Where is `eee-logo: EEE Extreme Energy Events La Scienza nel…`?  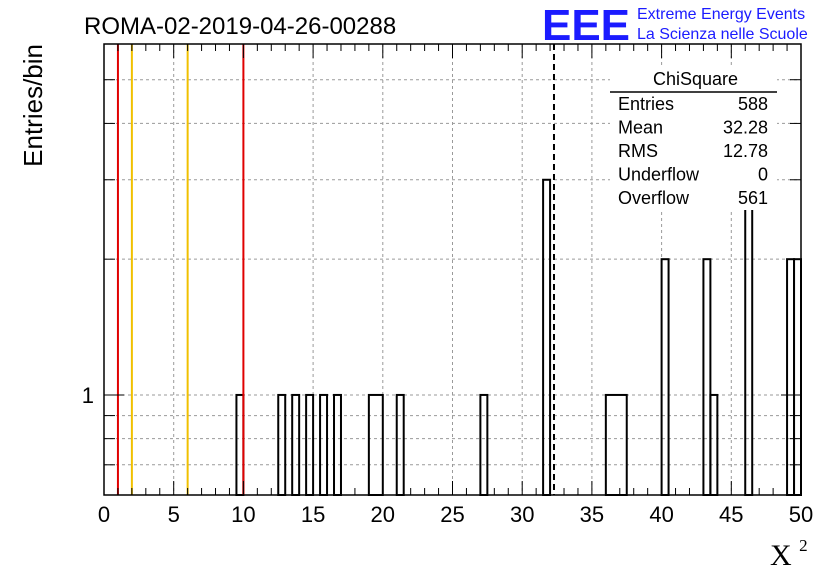
eee-logo: EEE Extreme Energy Events La Scienza nel… is located at coordinates (675, 25).